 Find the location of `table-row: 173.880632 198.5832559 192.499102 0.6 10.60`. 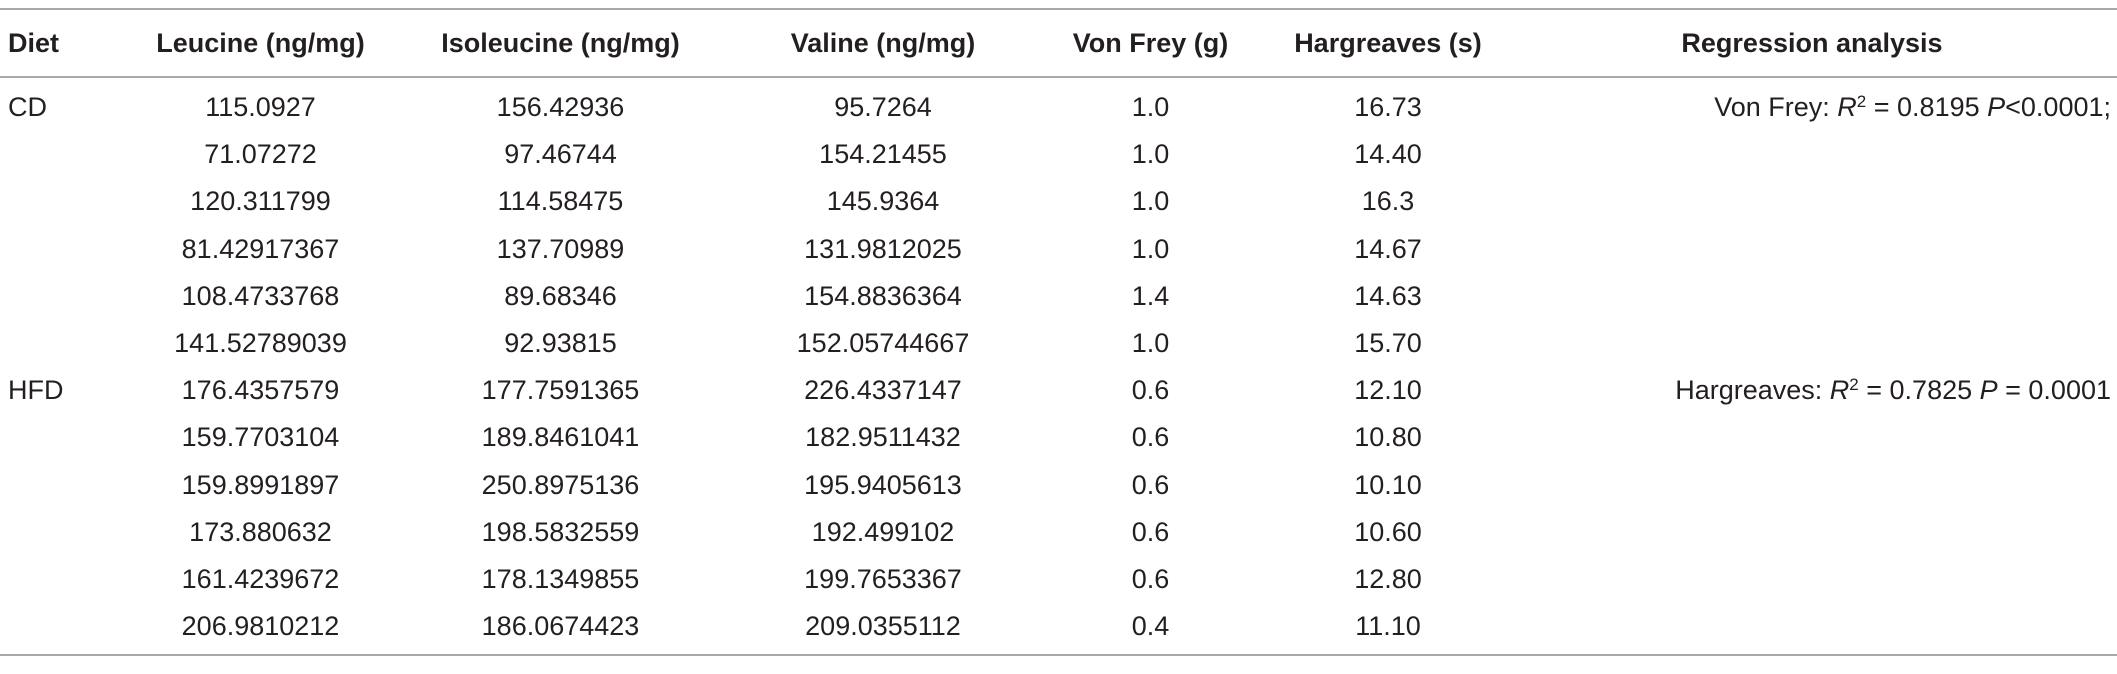

table-row: 173.880632 198.5832559 192.499102 0.6 10.60 is located at coordinates (1058, 532).